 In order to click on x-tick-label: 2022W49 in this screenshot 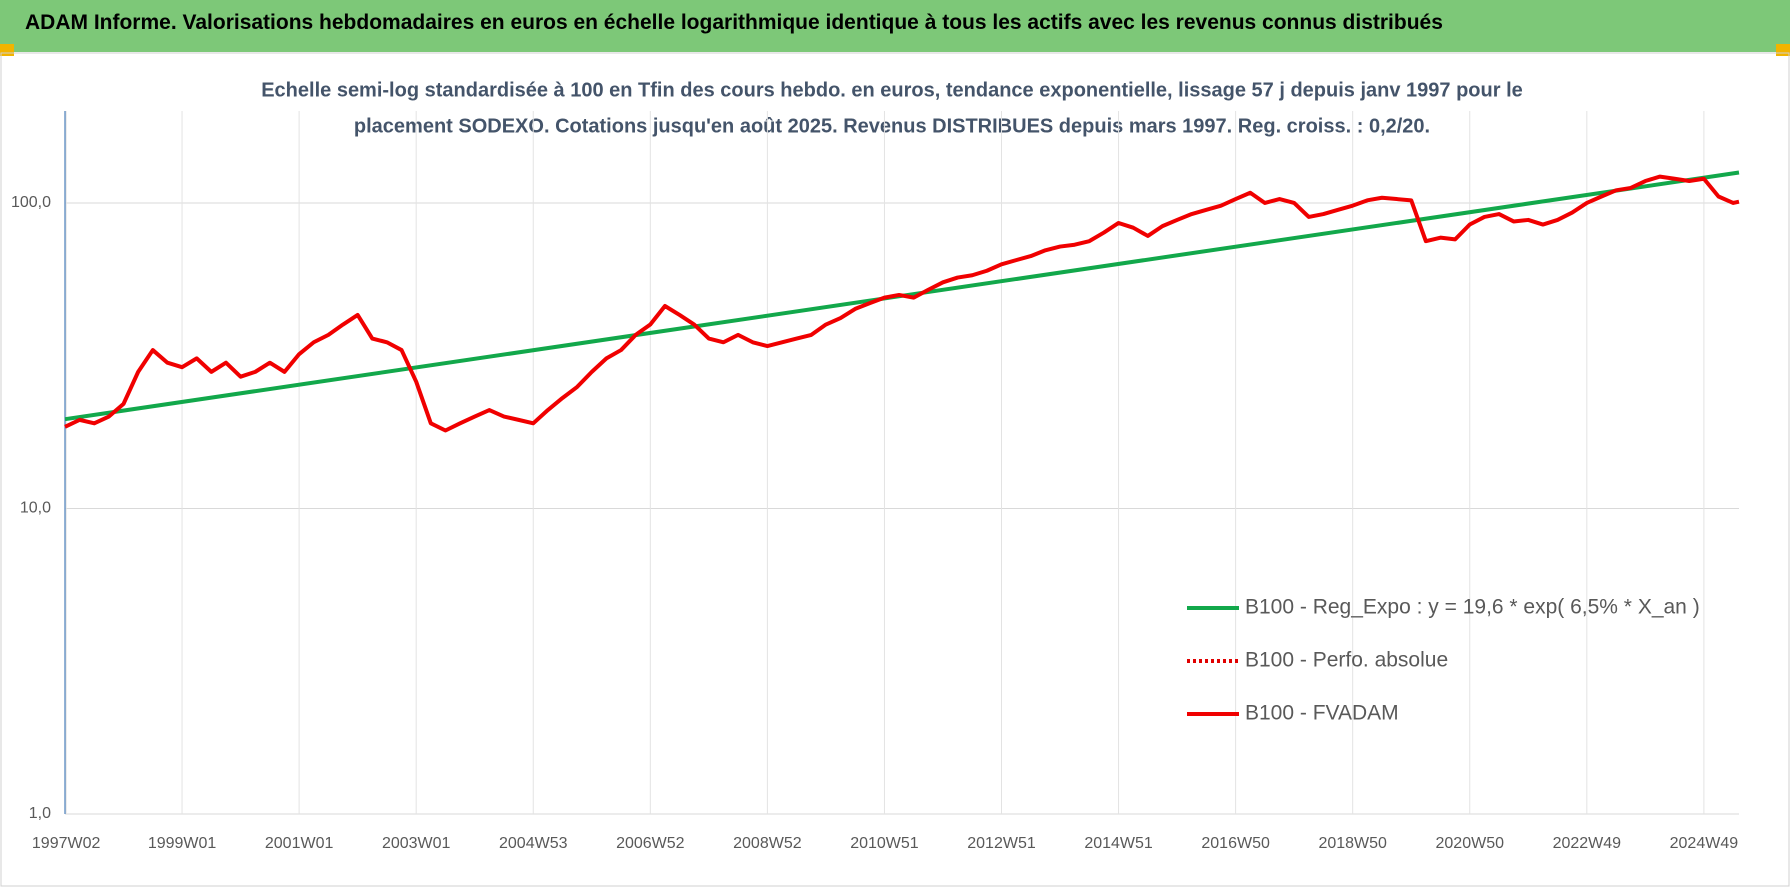, I will do `click(1587, 843)`.